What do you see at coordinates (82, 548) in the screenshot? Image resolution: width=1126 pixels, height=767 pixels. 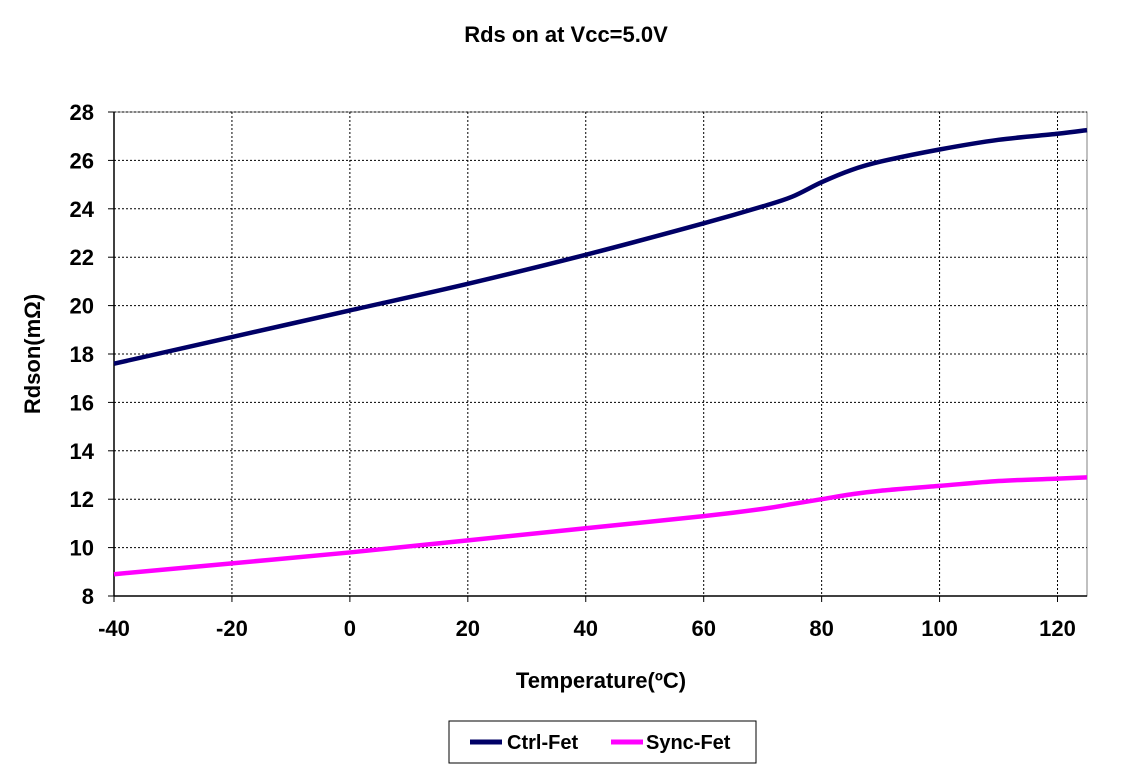 I see `y-tick-label: 10` at bounding box center [82, 548].